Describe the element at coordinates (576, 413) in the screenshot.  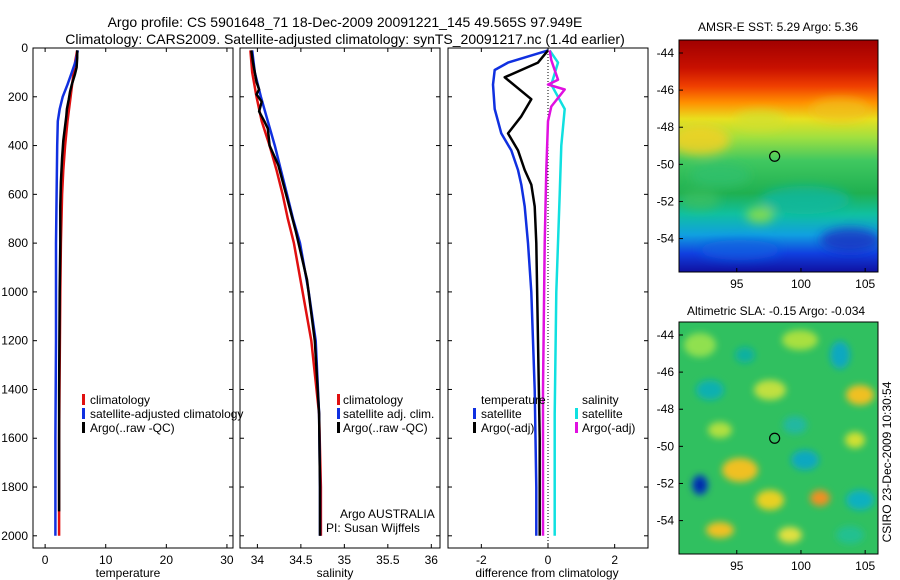
I see `legend-swatch-sal-satellite` at that location.